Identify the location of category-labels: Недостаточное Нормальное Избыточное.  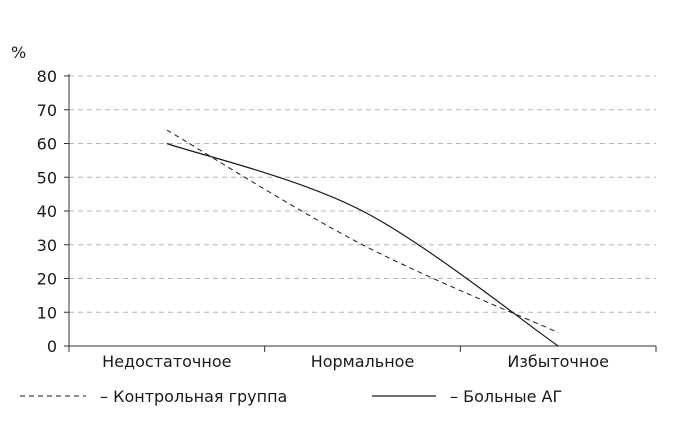
(355, 361).